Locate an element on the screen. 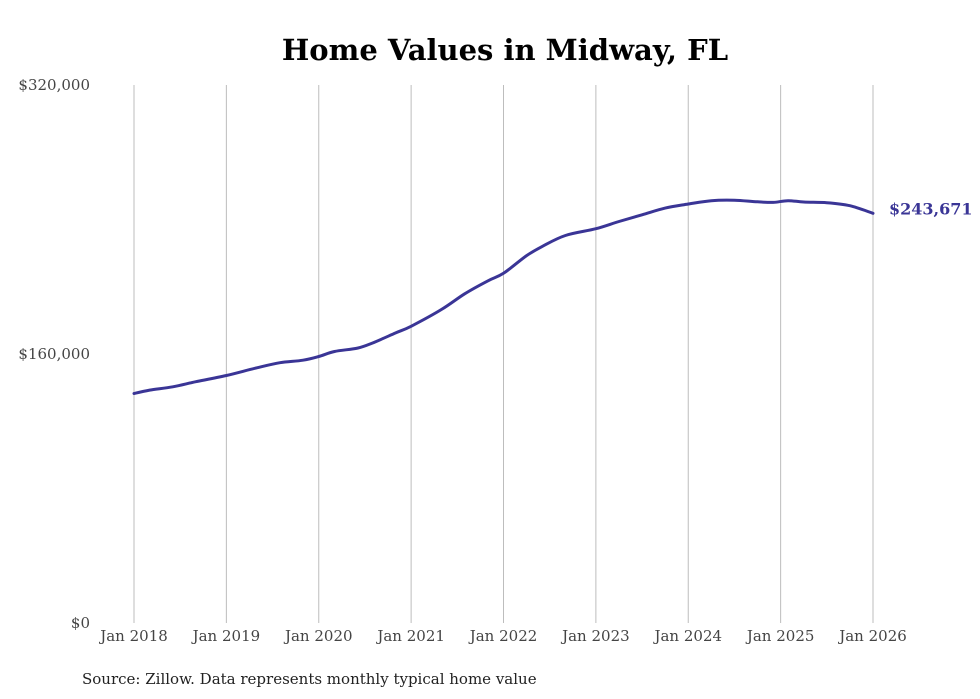 This screenshot has width=980, height=699. x-tick-label: Jan 2022 is located at coordinates (503, 636).